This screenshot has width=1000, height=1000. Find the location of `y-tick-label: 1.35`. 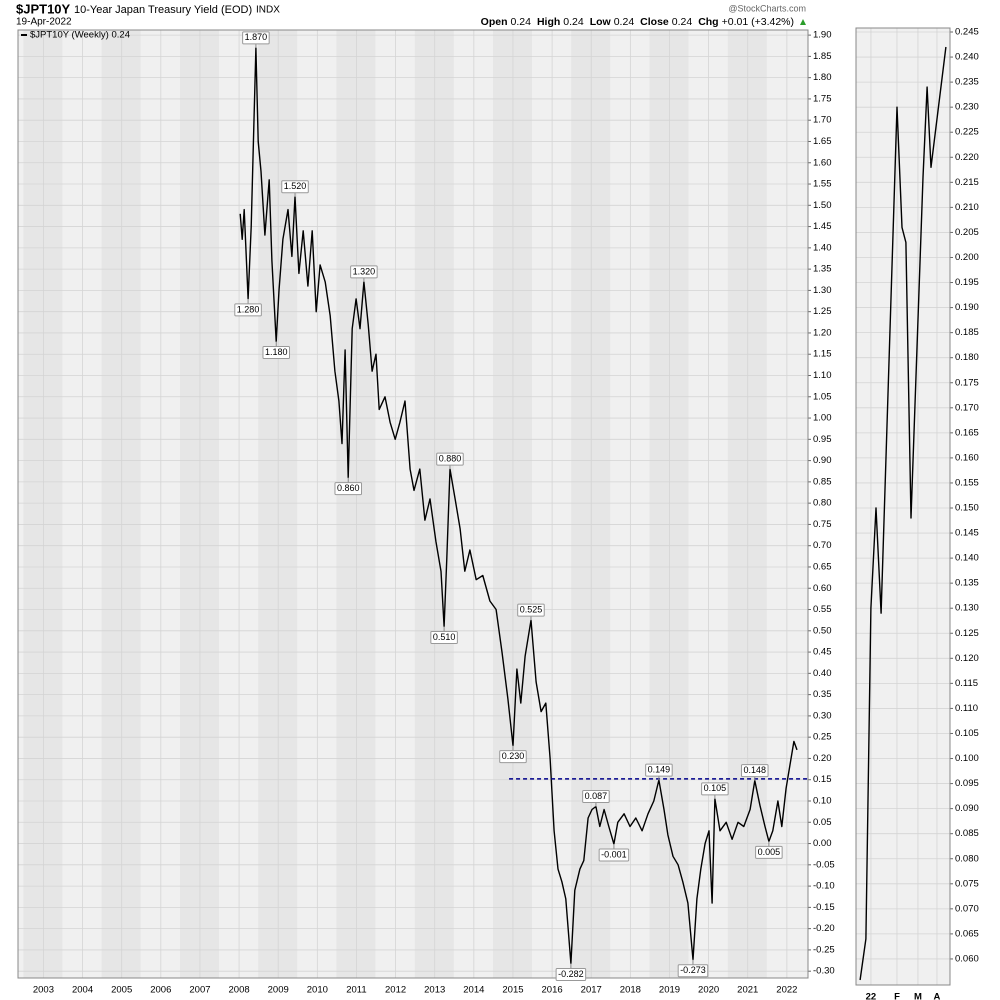

y-tick-label: 1.35 is located at coordinates (822, 269).